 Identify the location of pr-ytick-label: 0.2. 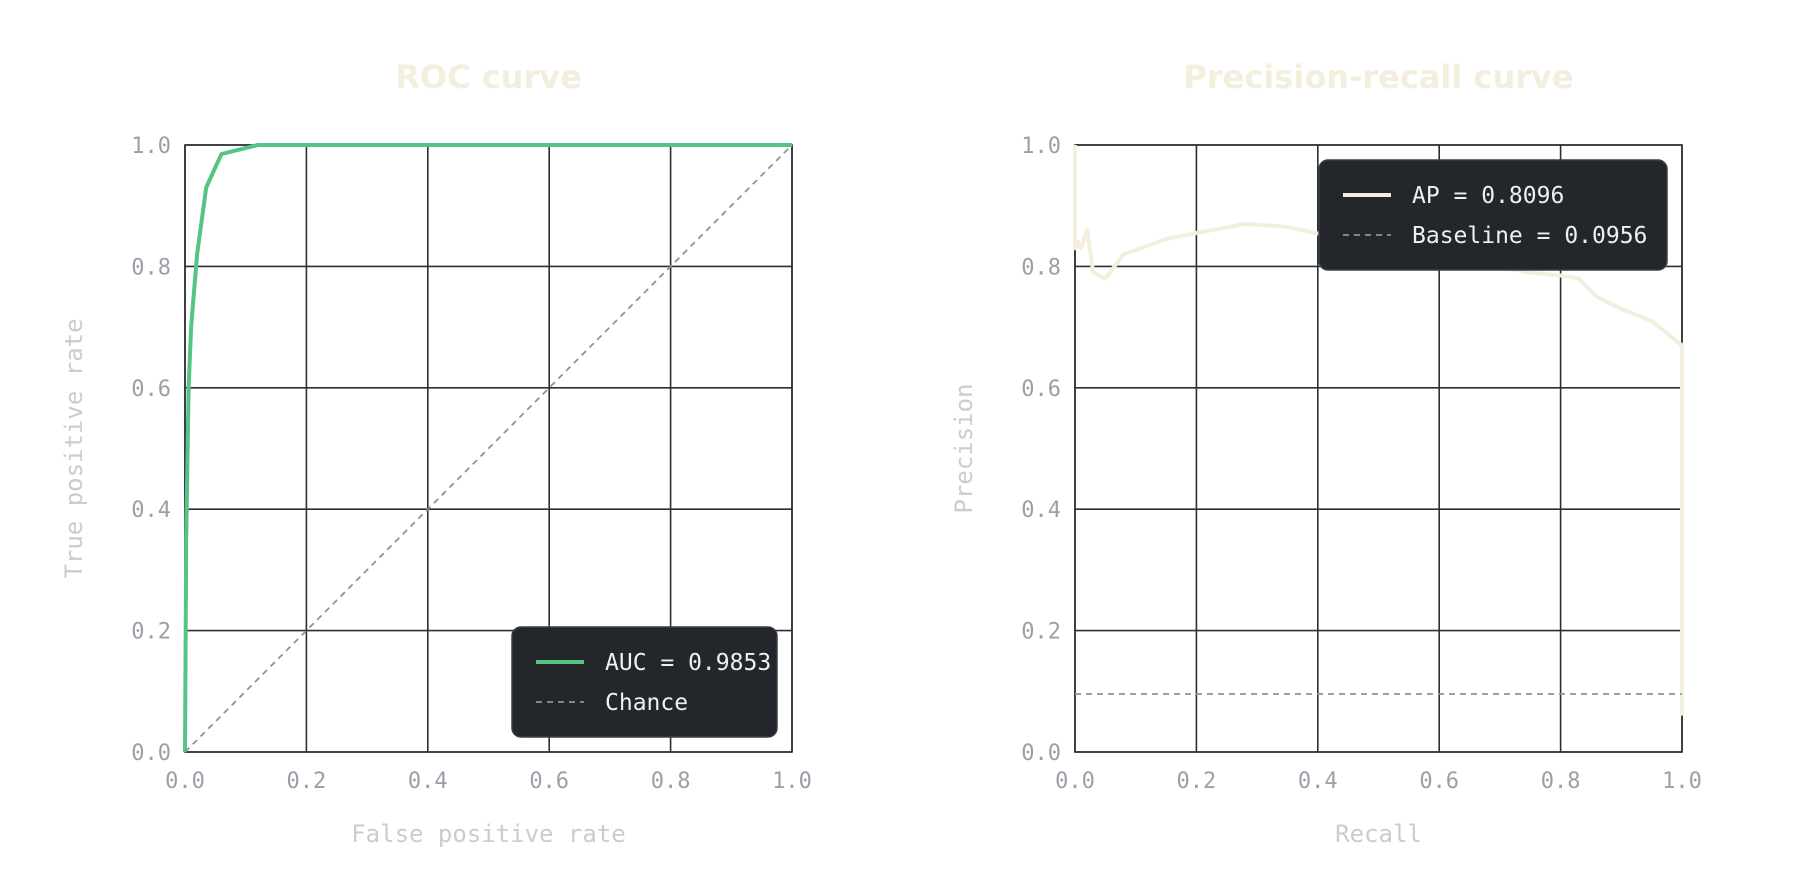
(1041, 632).